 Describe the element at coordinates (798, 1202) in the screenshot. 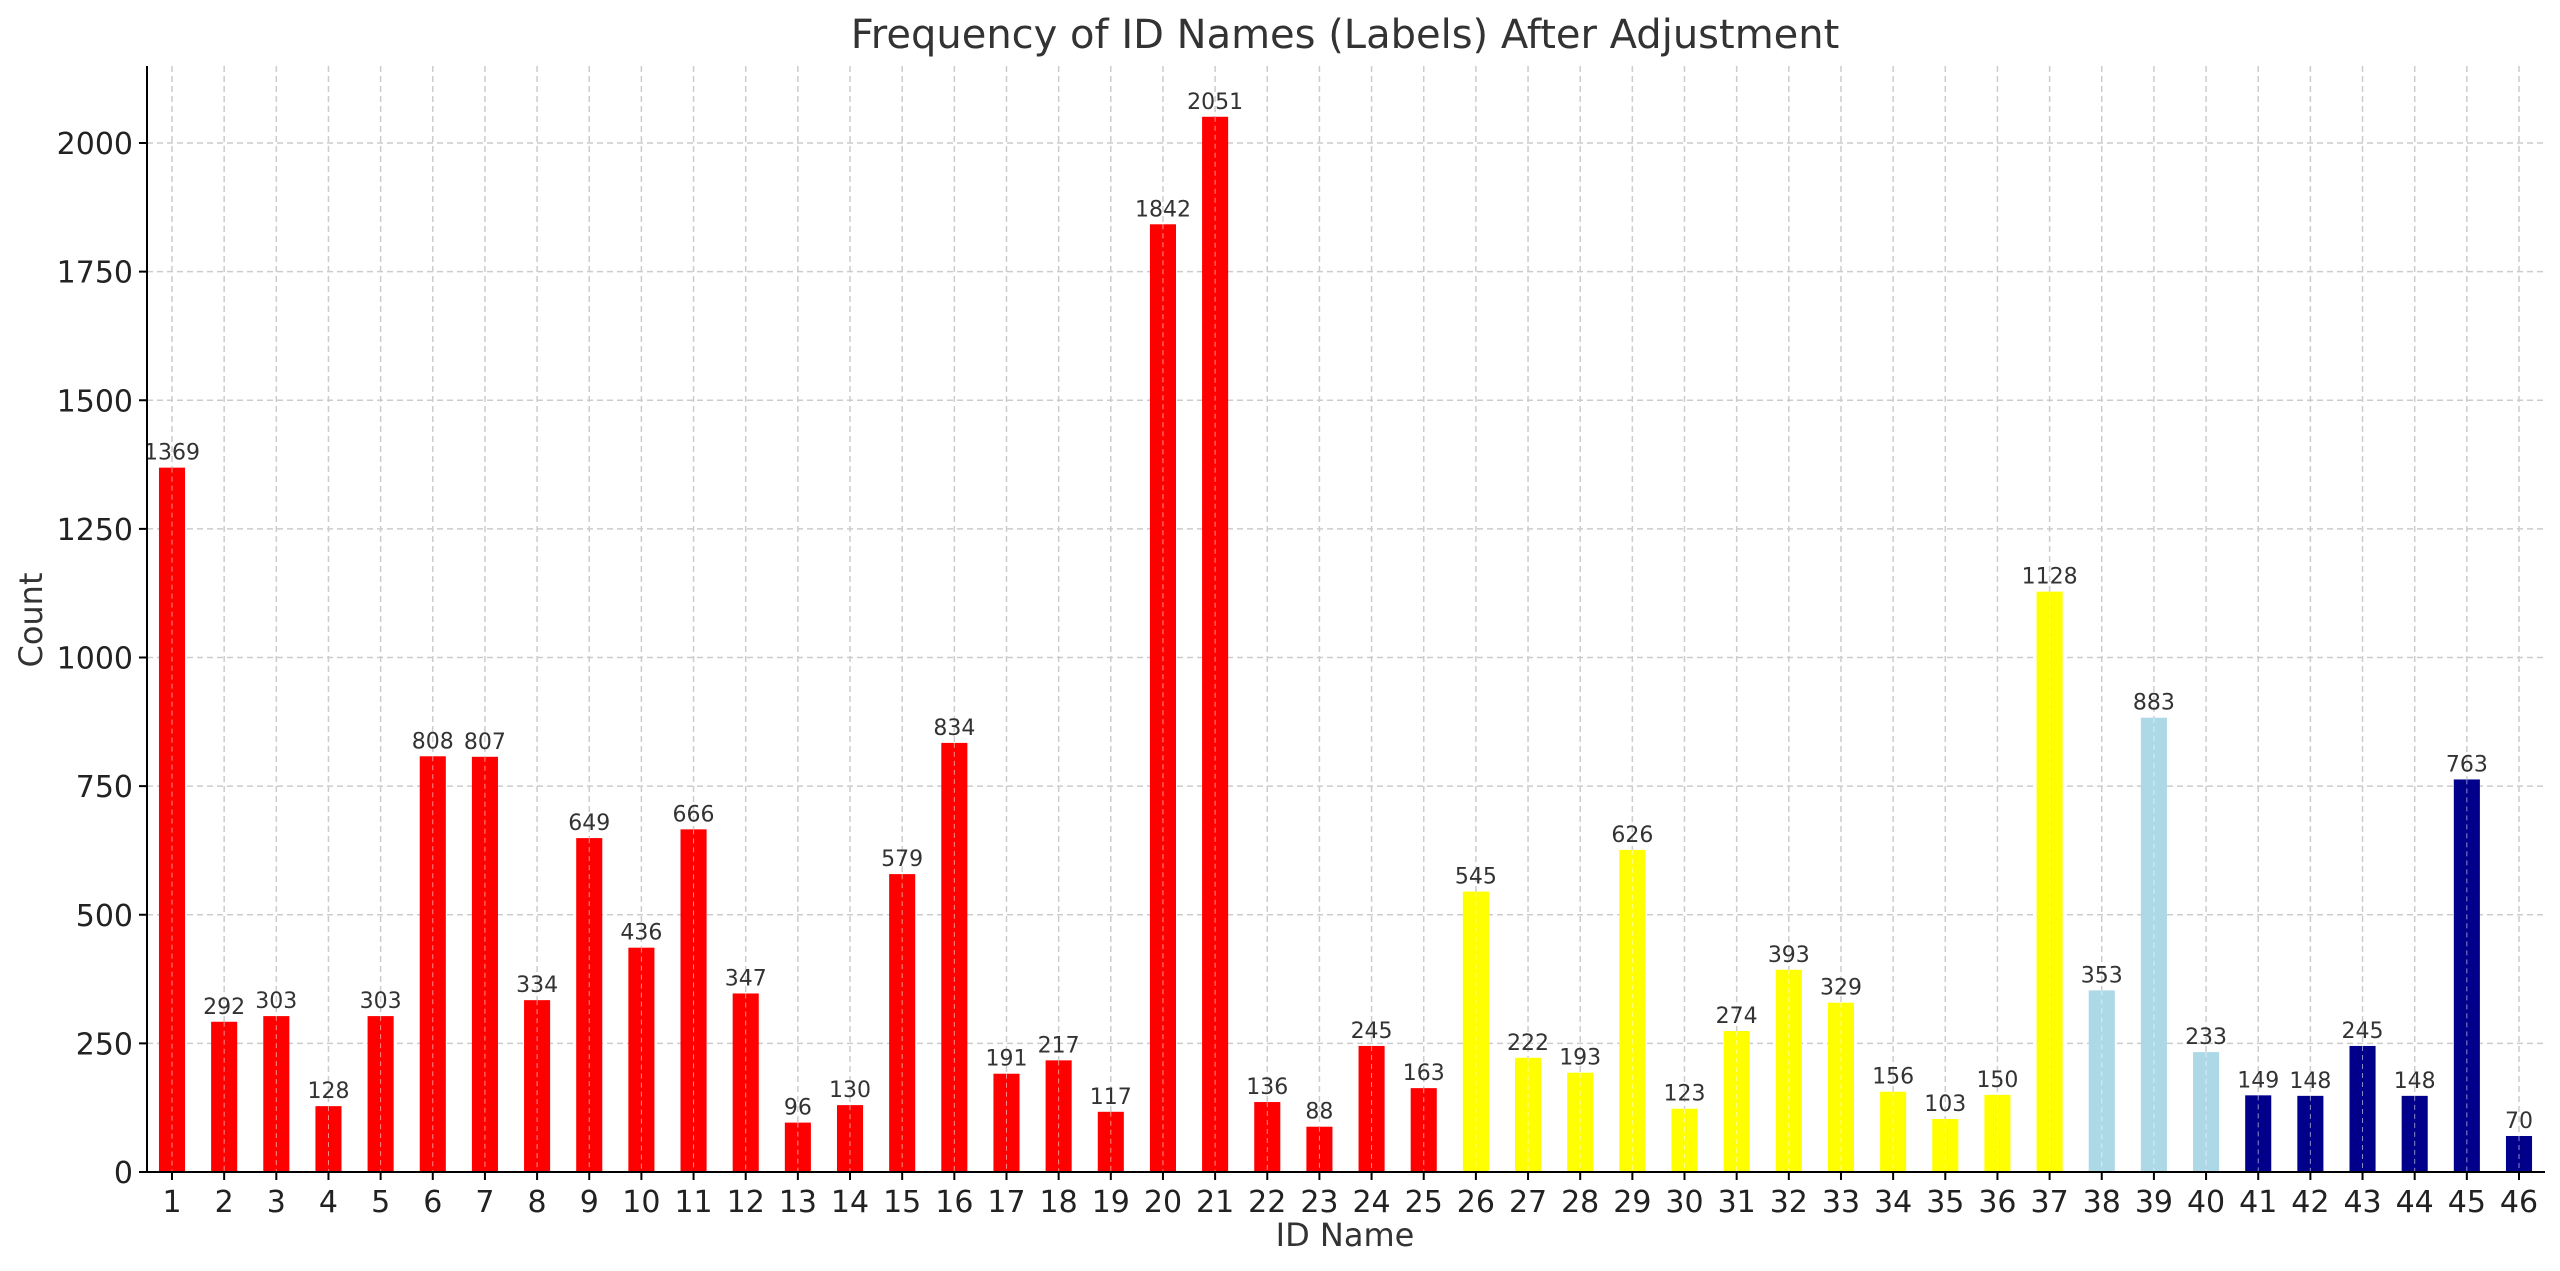

I see `x-tick-label: 13` at that location.